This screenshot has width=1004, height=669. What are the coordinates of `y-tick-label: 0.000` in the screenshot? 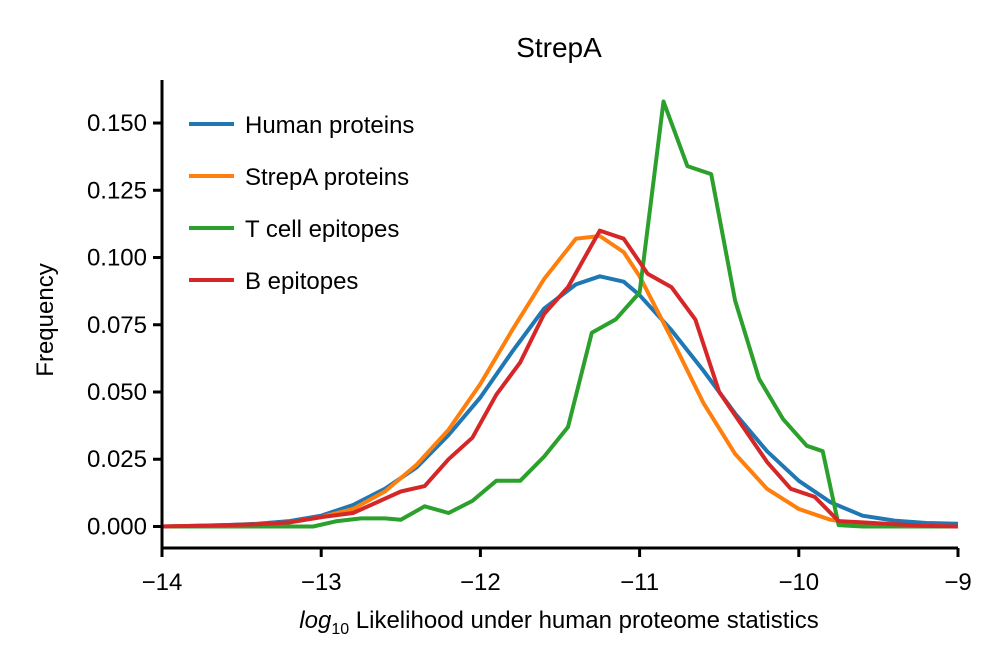 It's located at (117, 526).